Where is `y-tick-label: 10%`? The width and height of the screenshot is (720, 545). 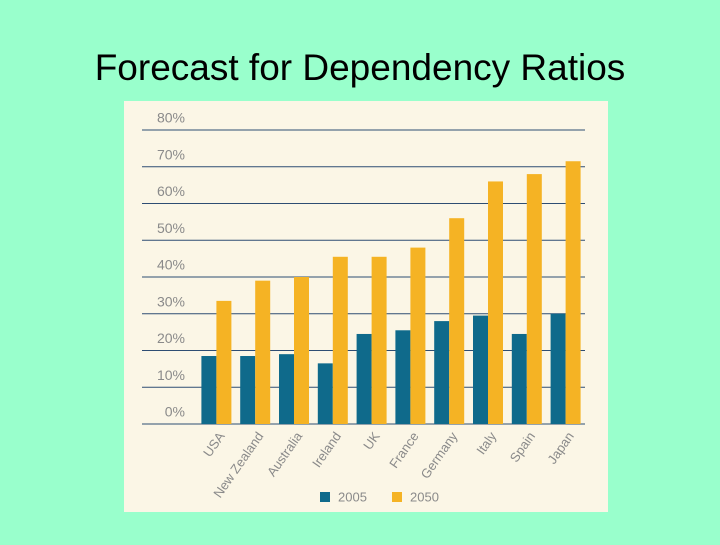 y-tick-label: 10% is located at coordinates (171, 375).